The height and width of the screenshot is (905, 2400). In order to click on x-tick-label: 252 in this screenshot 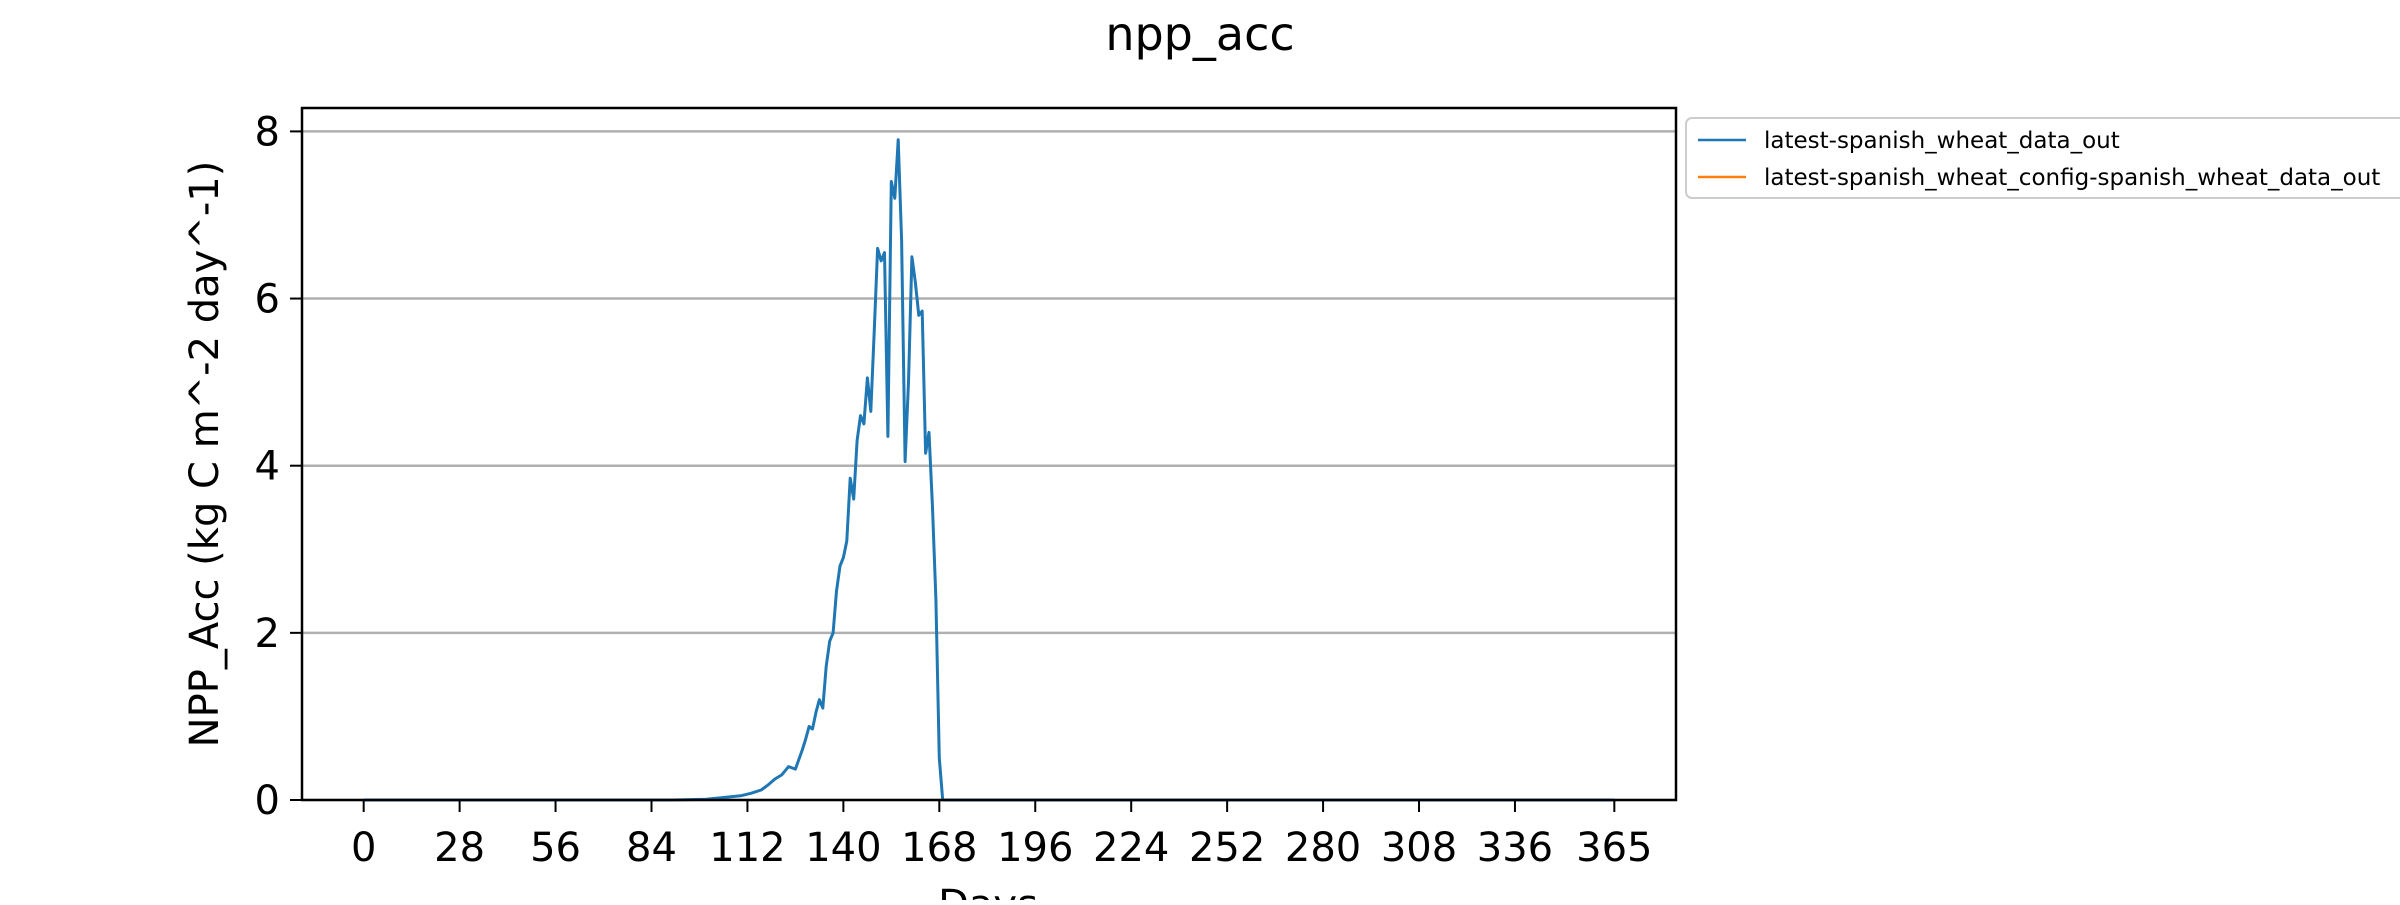, I will do `click(1227, 848)`.